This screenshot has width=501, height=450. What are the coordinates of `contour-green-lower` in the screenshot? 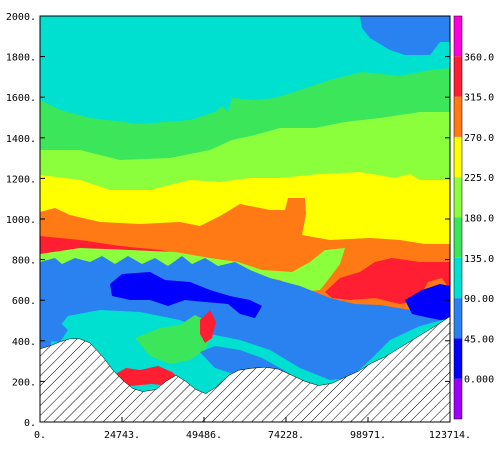 It's located at (173, 339).